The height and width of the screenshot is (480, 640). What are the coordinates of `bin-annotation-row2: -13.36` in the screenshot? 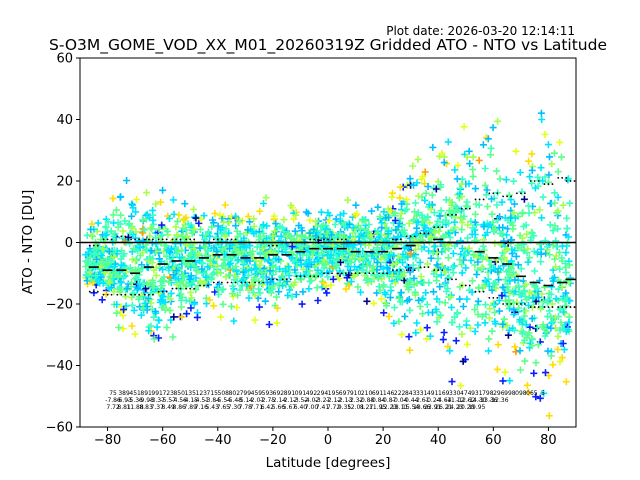 It's located at (488, 400).